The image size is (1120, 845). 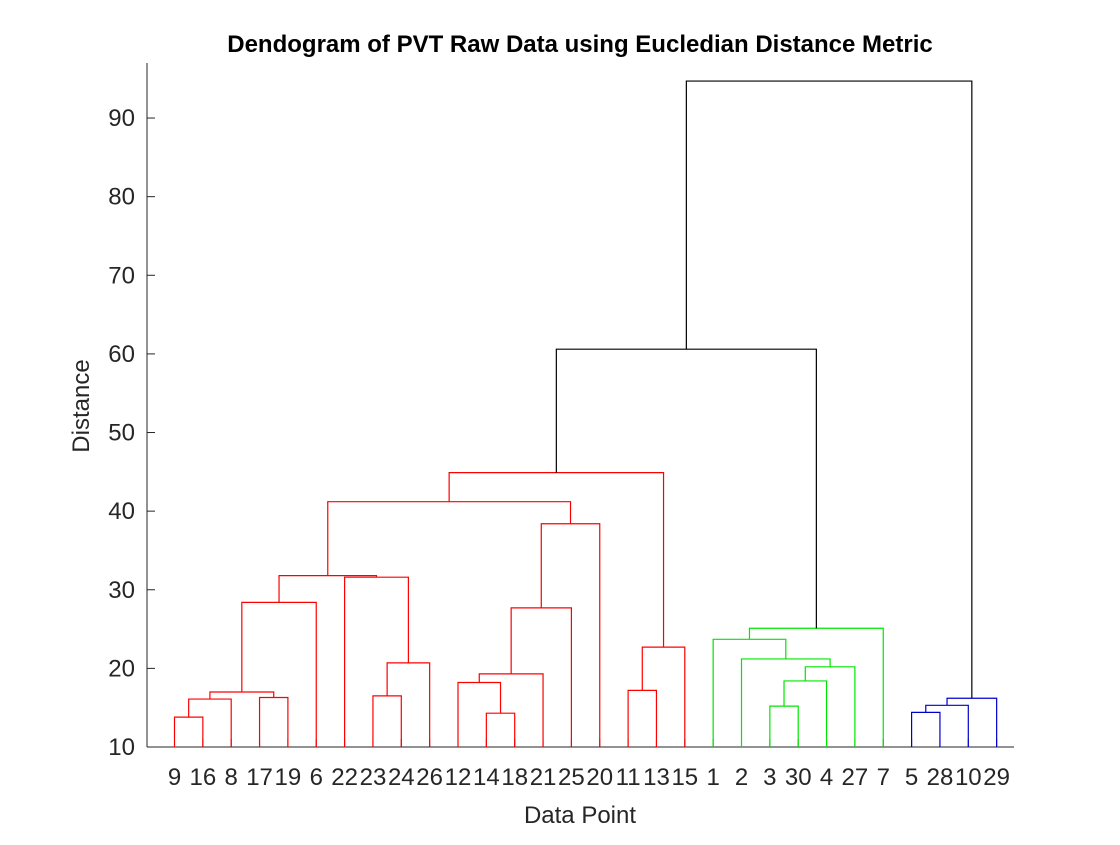 I want to click on leaf-label: 4, so click(x=826, y=777).